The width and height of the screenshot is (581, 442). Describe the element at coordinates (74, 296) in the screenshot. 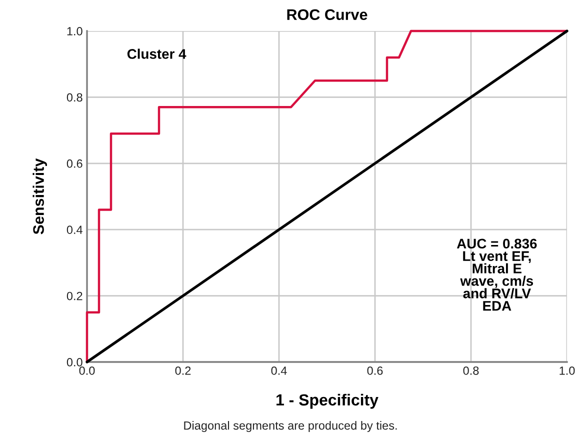

I see `y-tick-label: 0.2` at that location.